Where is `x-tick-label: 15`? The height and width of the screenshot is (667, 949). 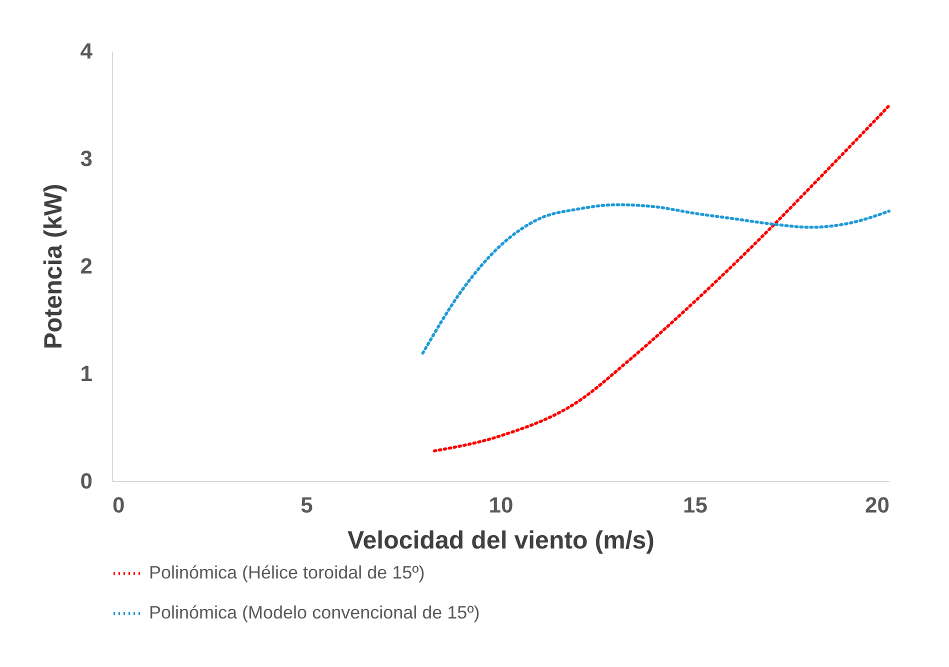 x-tick-label: 15 is located at coordinates (695, 505).